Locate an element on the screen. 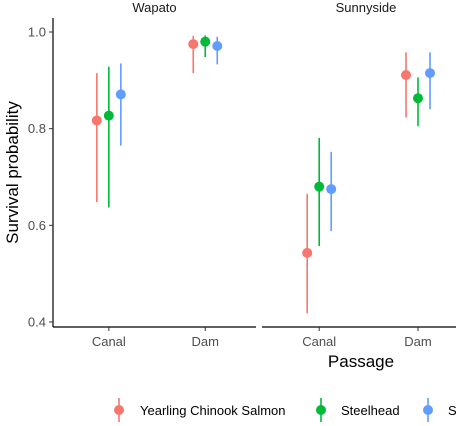  y-tick-label-0: 0.4 is located at coordinates (37, 322).